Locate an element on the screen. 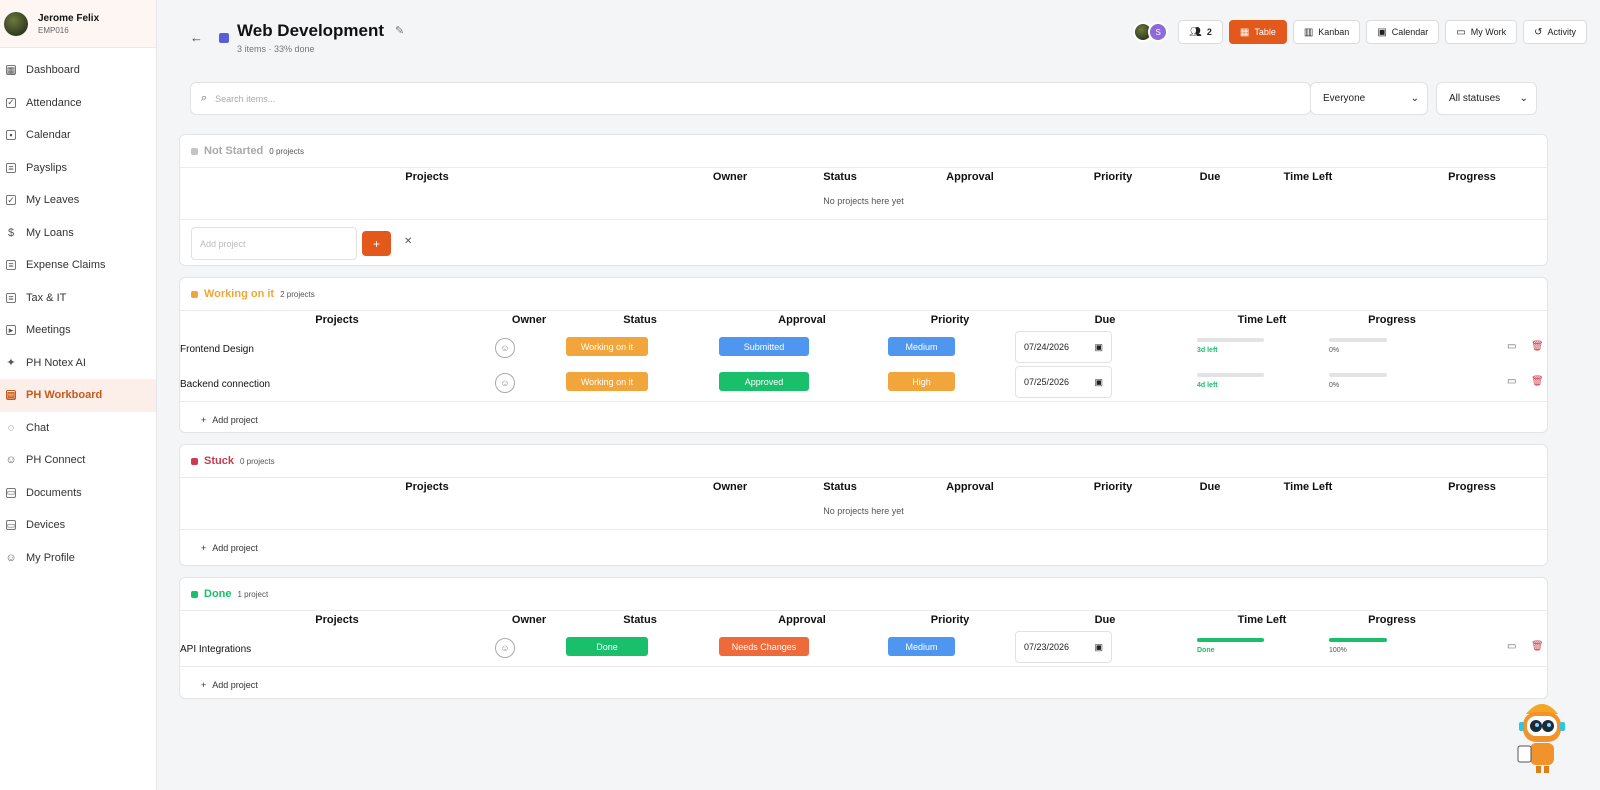 Image resolution: width=1600 pixels, height=790 pixels. sidebar-item-chat: ◌ Chat is located at coordinates (78, 428).